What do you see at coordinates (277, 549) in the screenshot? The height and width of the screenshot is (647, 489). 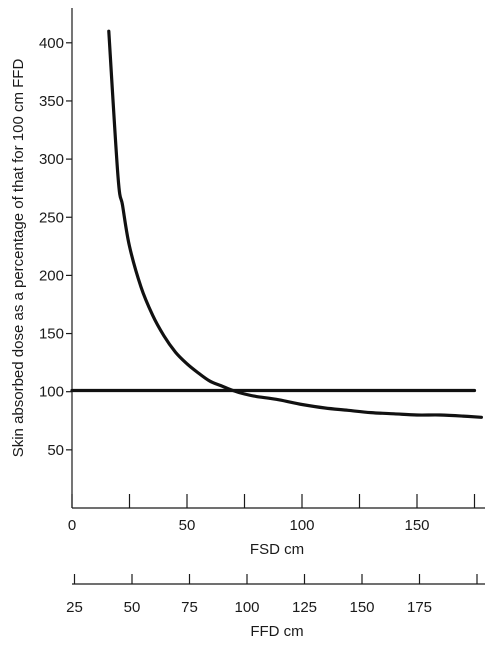 I see `x-axis-title: FSD cm` at bounding box center [277, 549].